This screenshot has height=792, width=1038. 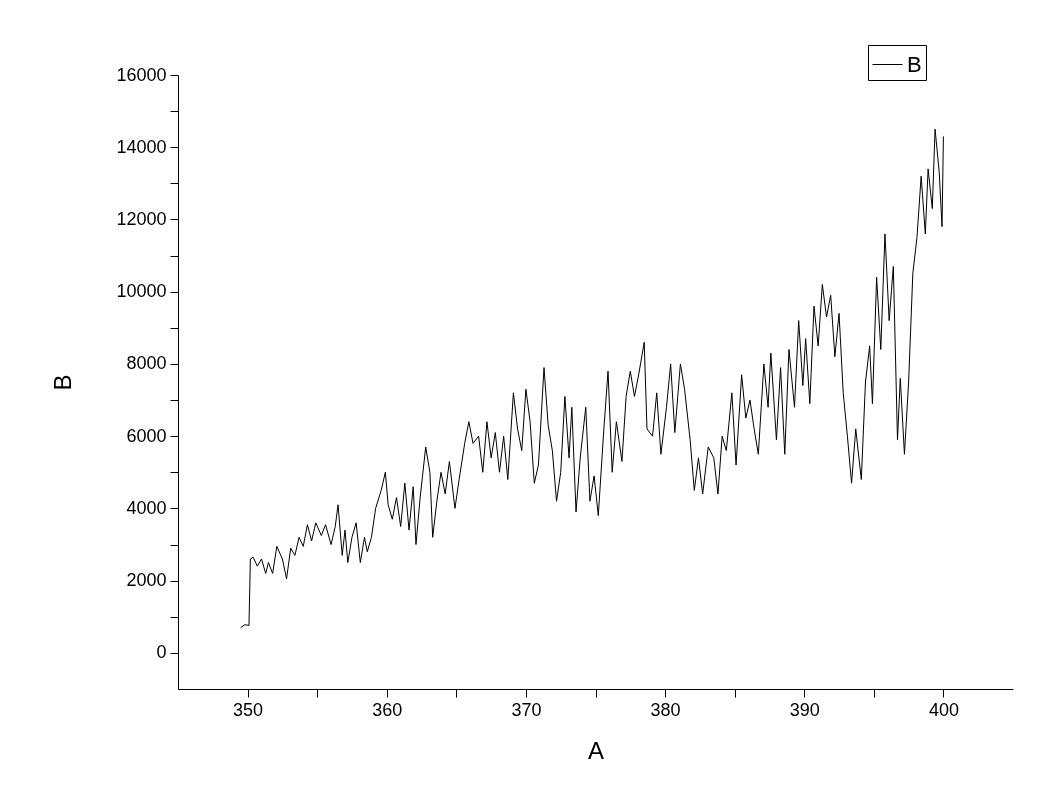 I want to click on legend-label: B, so click(x=914, y=64).